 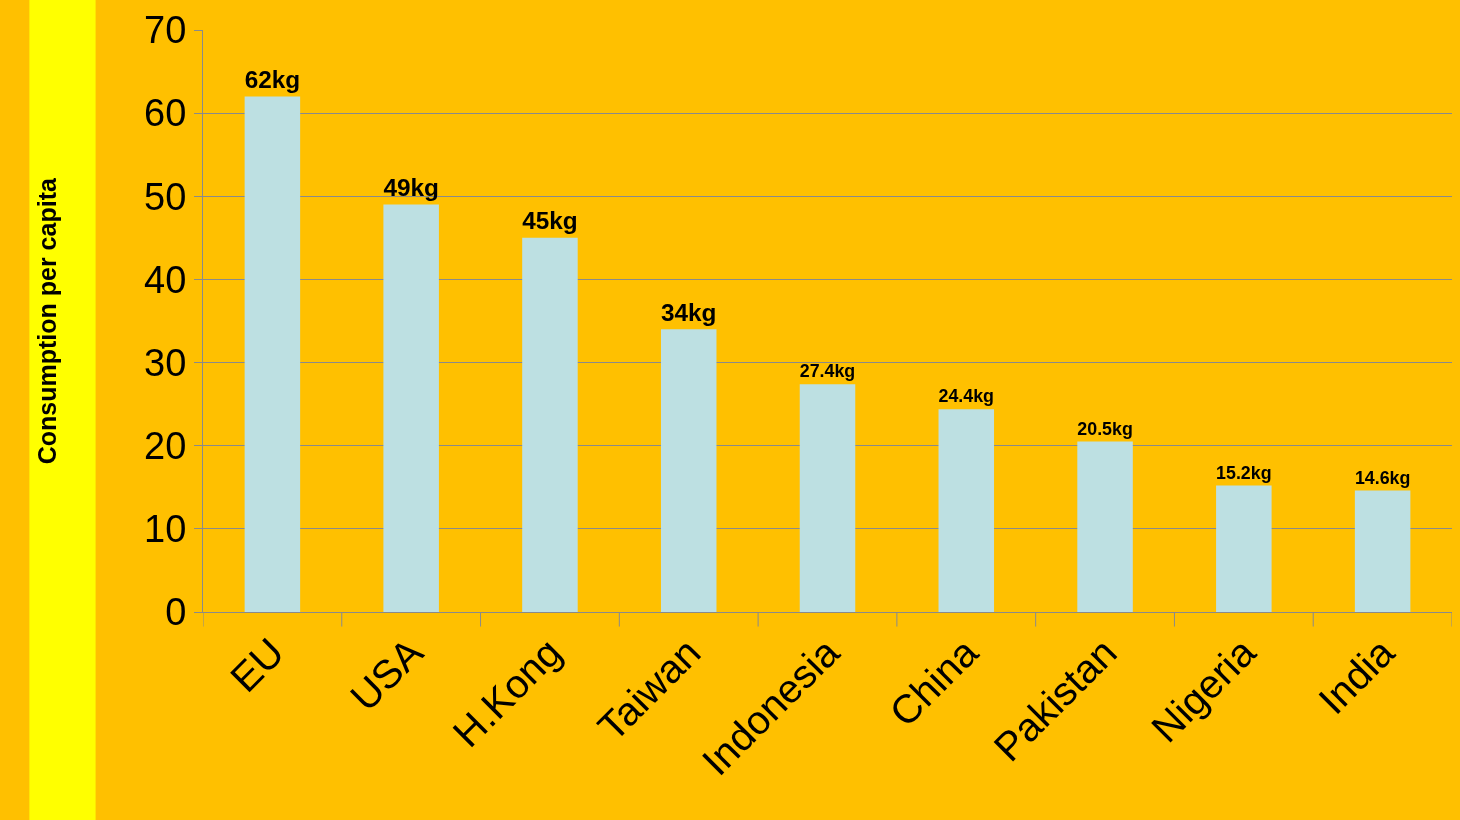 I want to click on y-tick-label: 60, so click(x=165, y=113).